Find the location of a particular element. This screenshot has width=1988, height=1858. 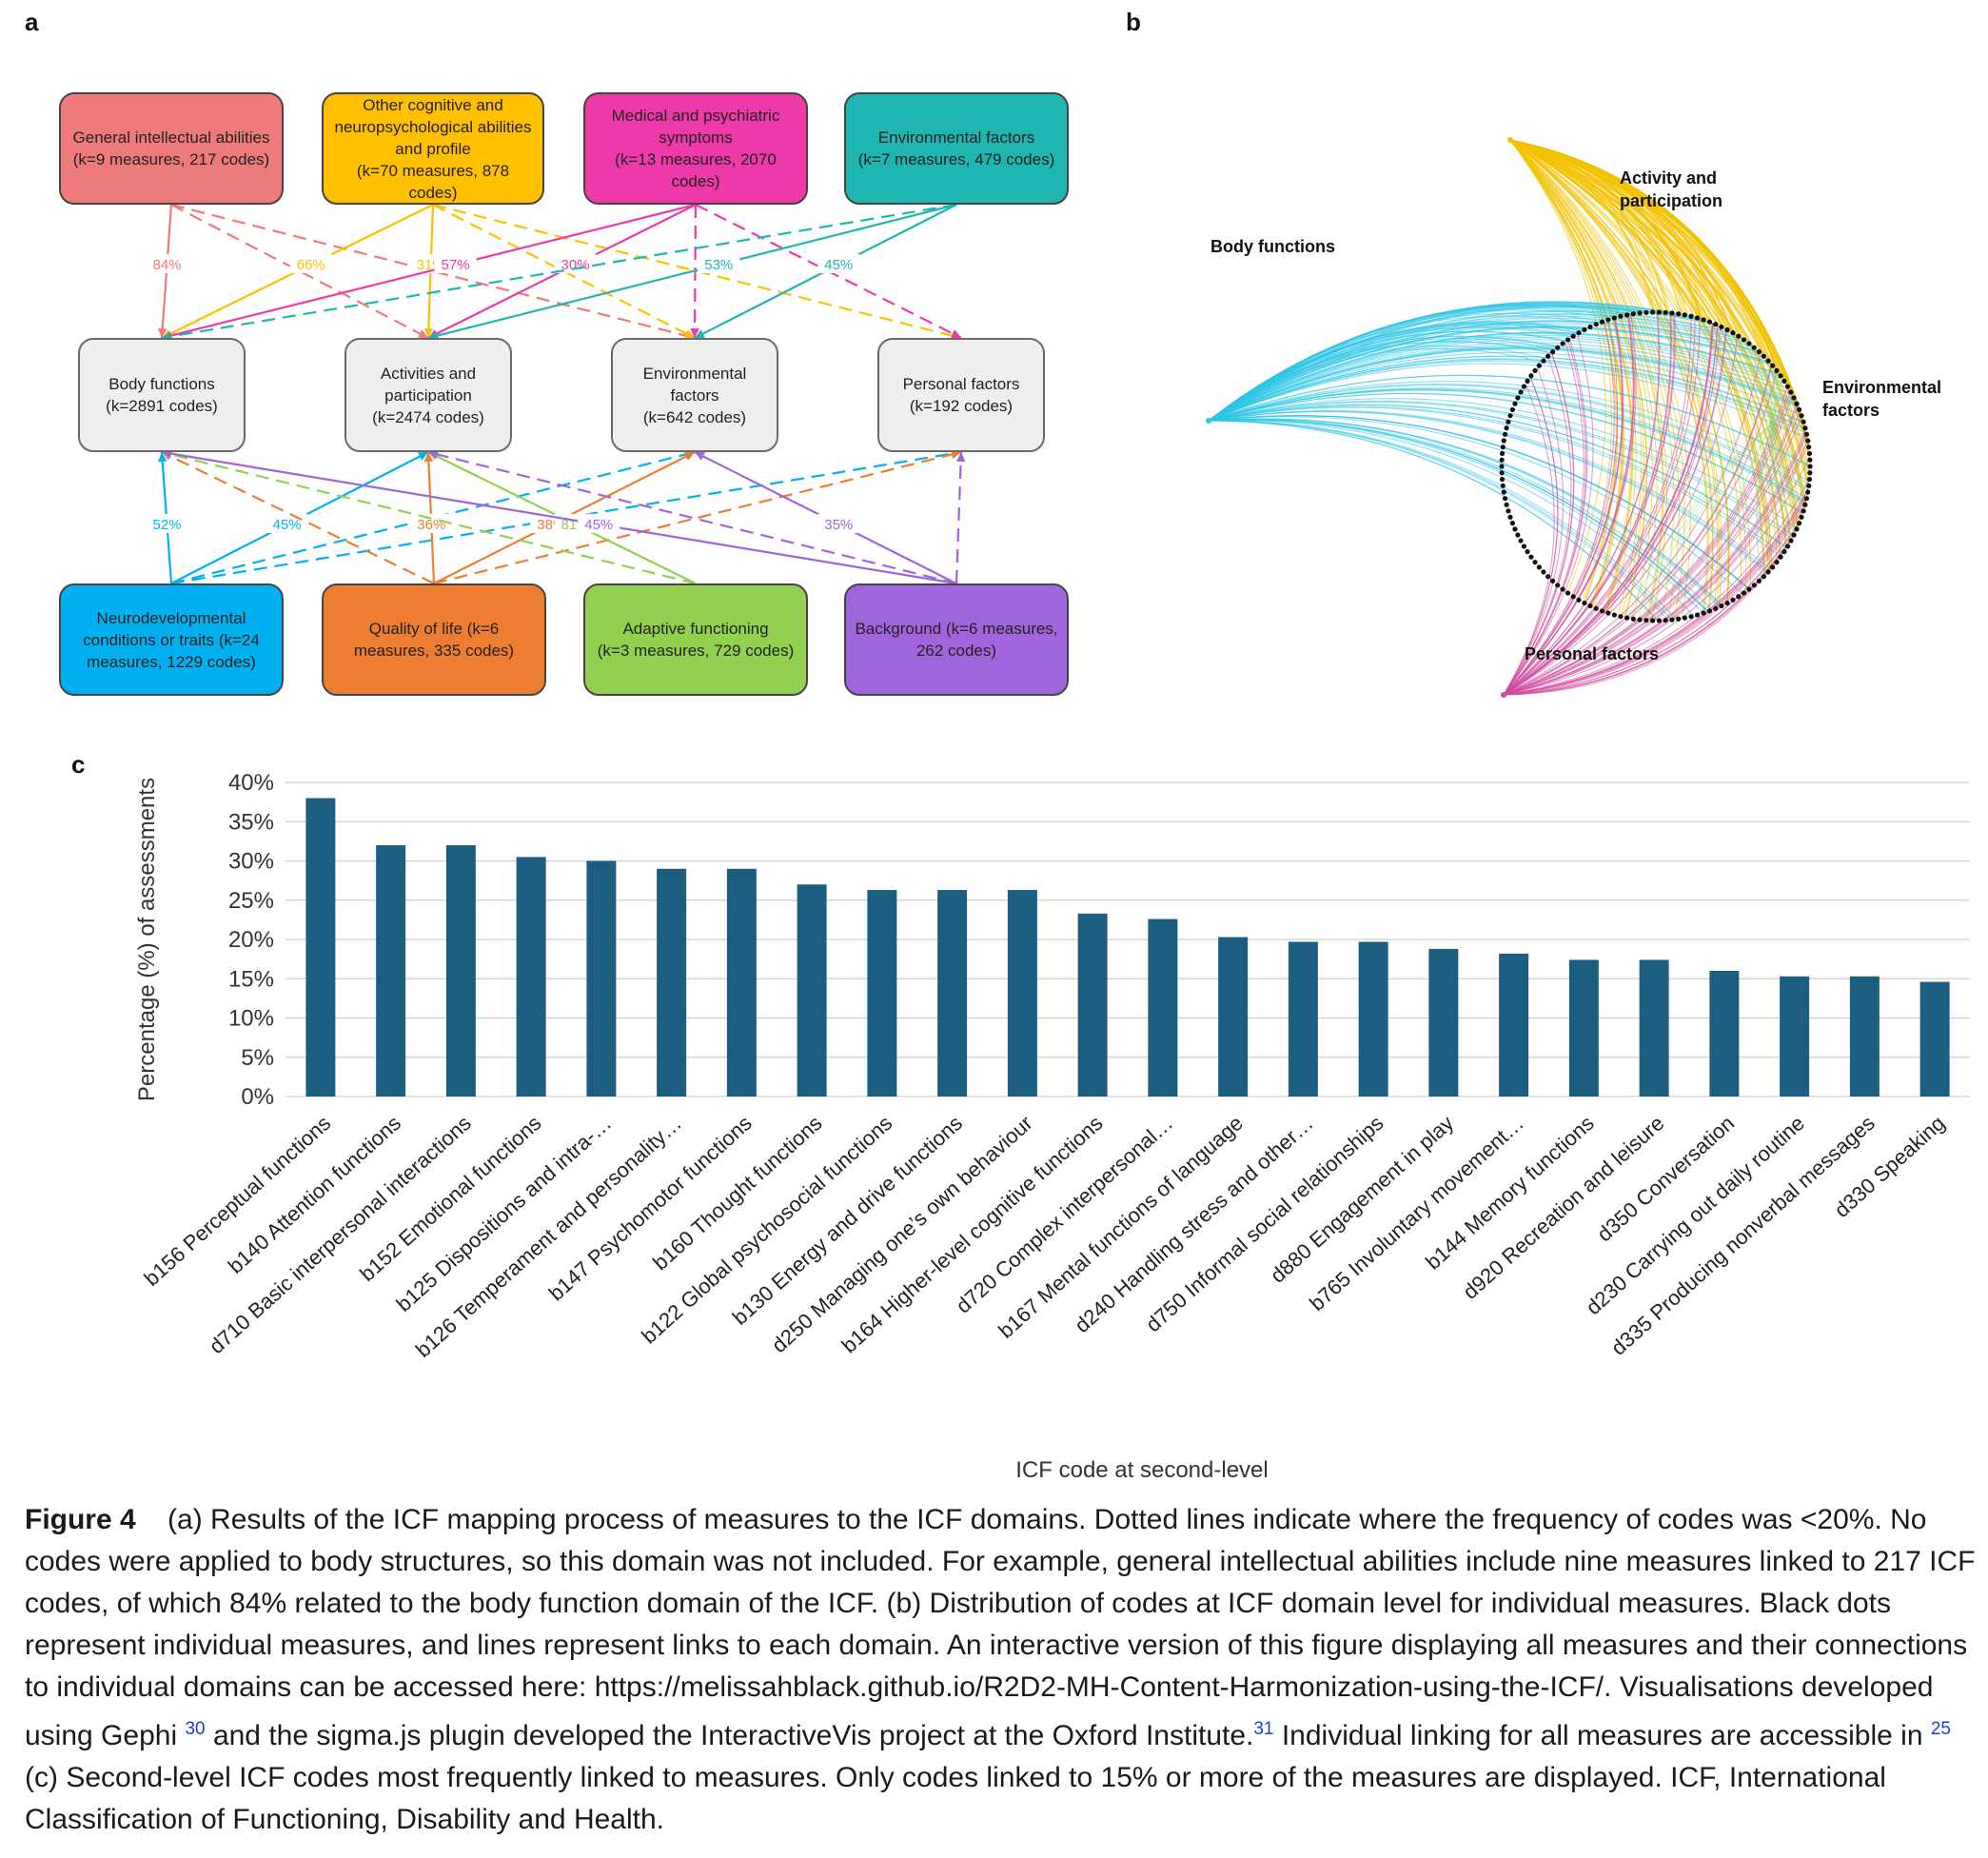

link-percentage: 36% is located at coordinates (431, 525).